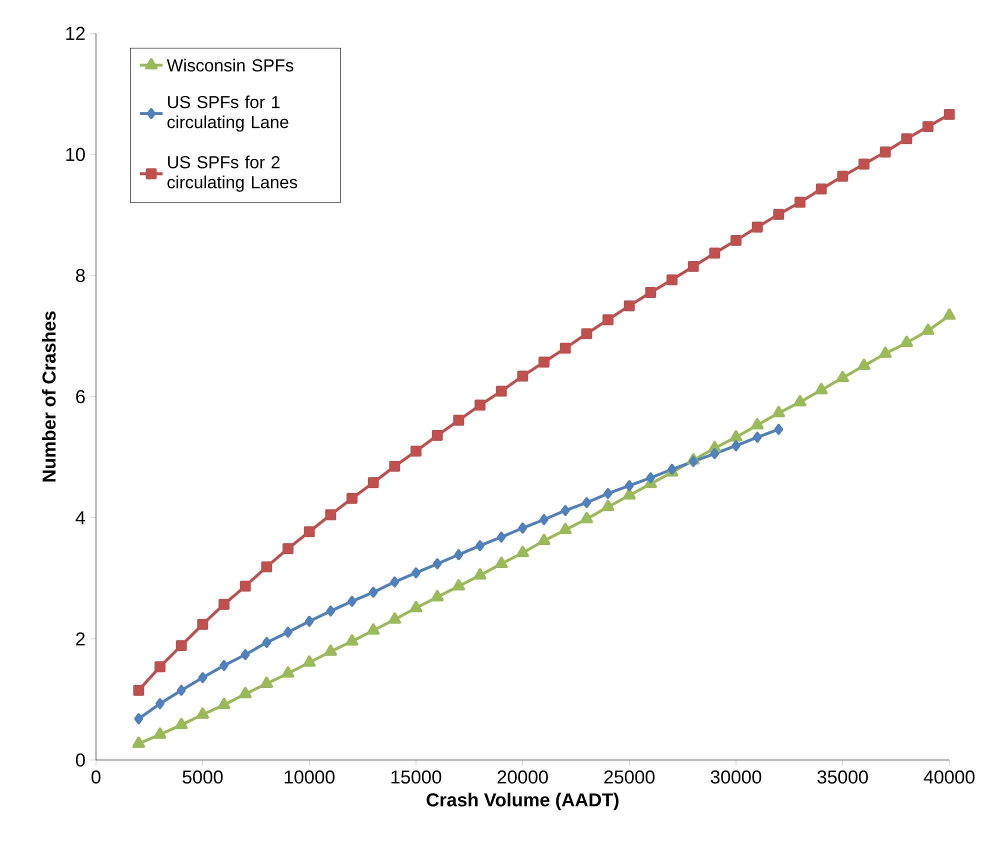 This screenshot has width=996, height=867. I want to click on x-tick-label: 0, so click(96, 777).